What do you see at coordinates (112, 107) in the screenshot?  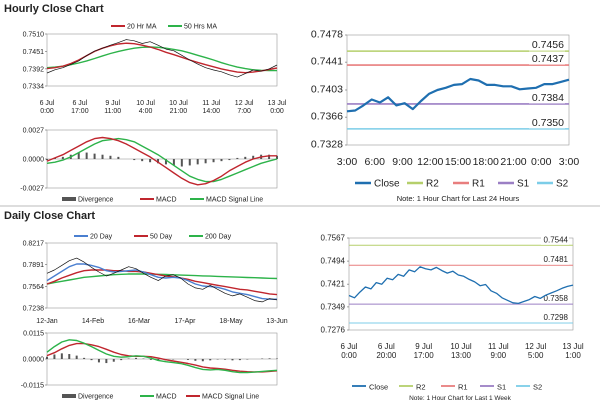 I see `x-tick-label: 9 Jul 11:00` at bounding box center [112, 107].